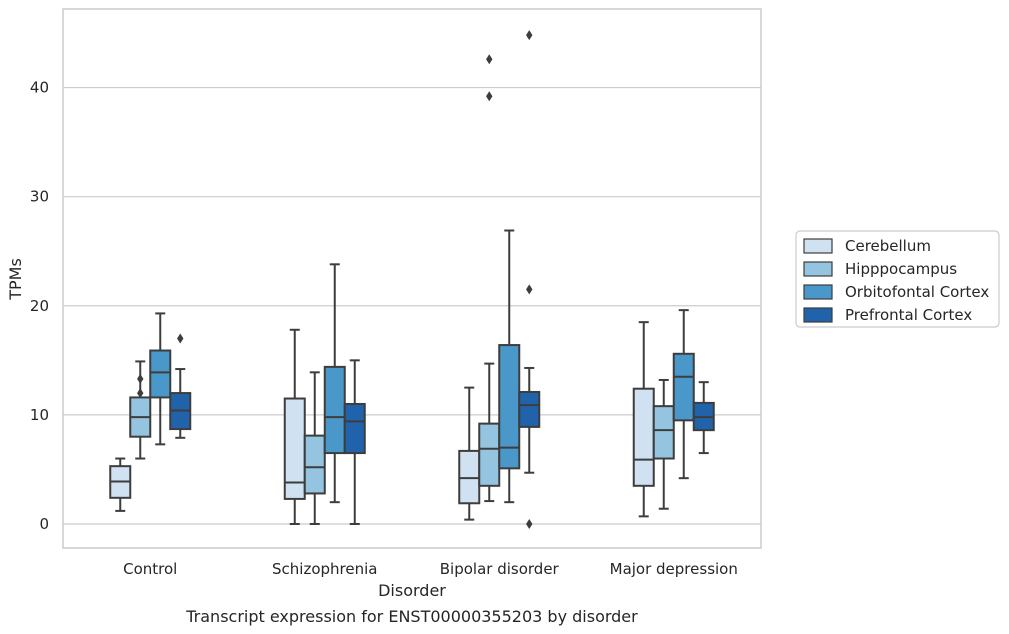  Describe the element at coordinates (44, 524) in the screenshot. I see `y-tick-label: 0` at that location.